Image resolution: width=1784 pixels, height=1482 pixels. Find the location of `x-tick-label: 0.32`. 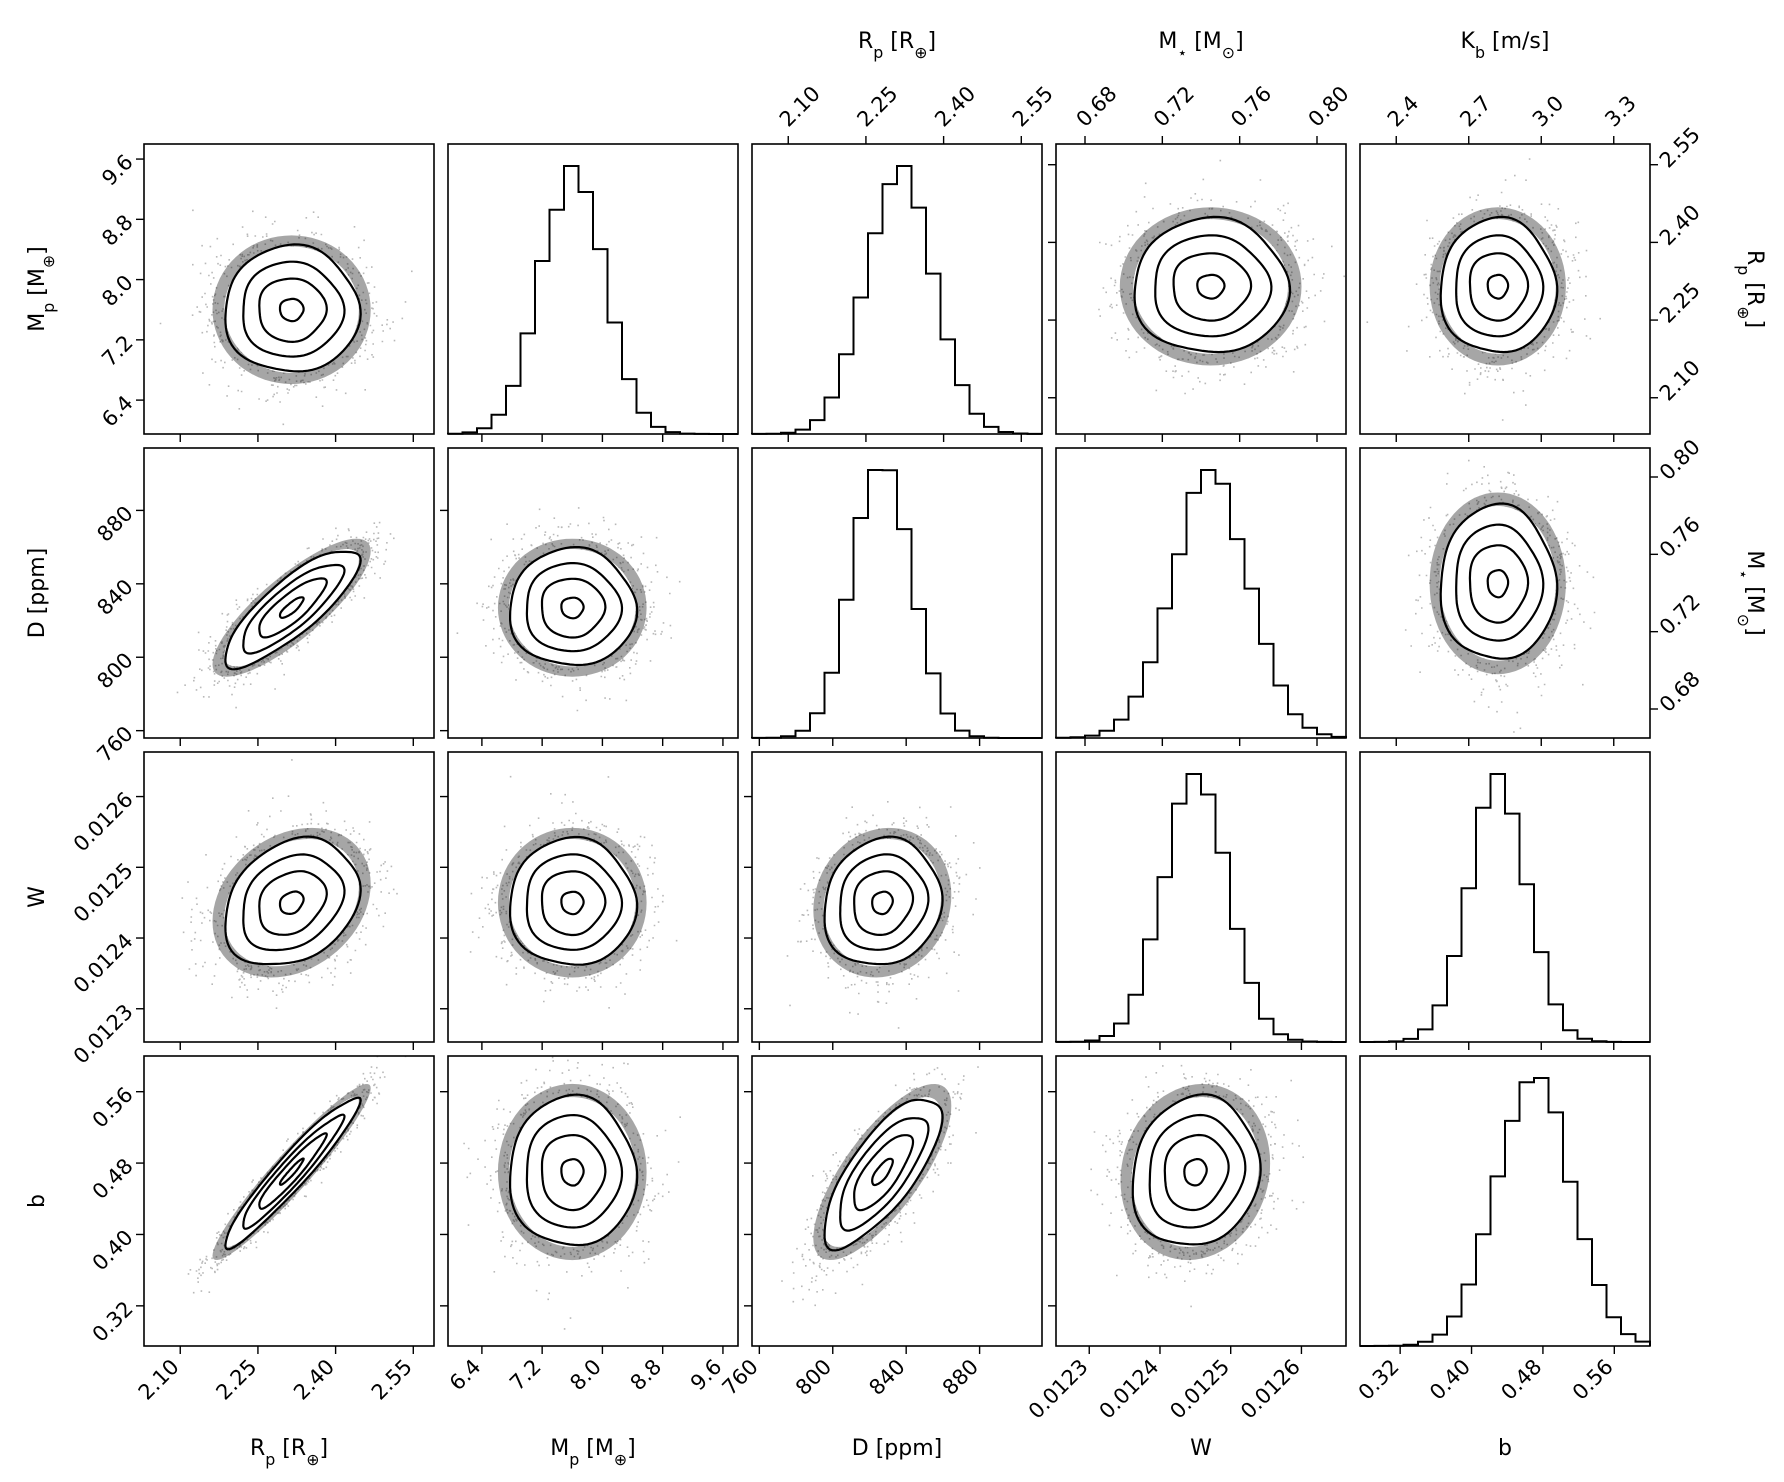

x-tick-label: 0.32 is located at coordinates (1379, 1380).